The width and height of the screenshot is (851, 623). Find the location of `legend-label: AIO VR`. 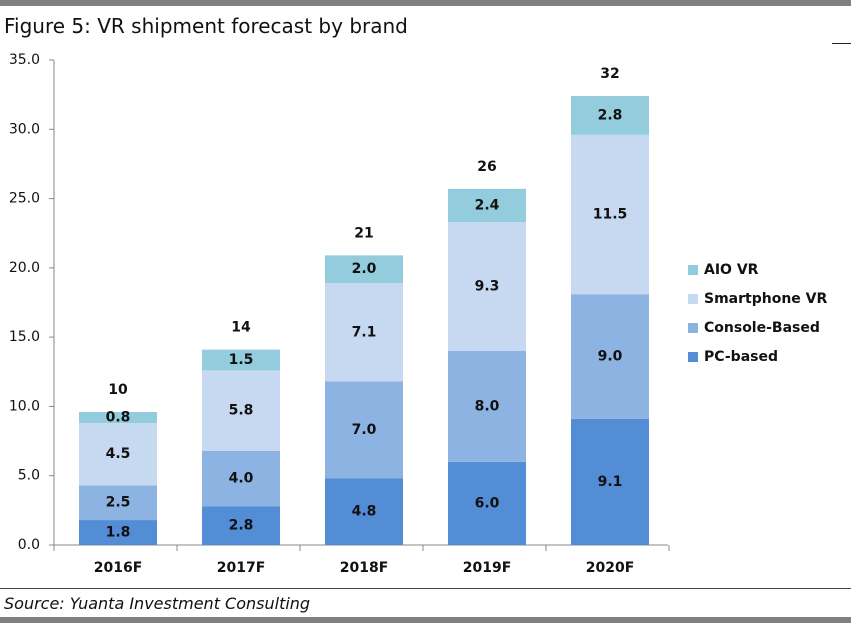

legend-label: AIO VR is located at coordinates (731, 270).